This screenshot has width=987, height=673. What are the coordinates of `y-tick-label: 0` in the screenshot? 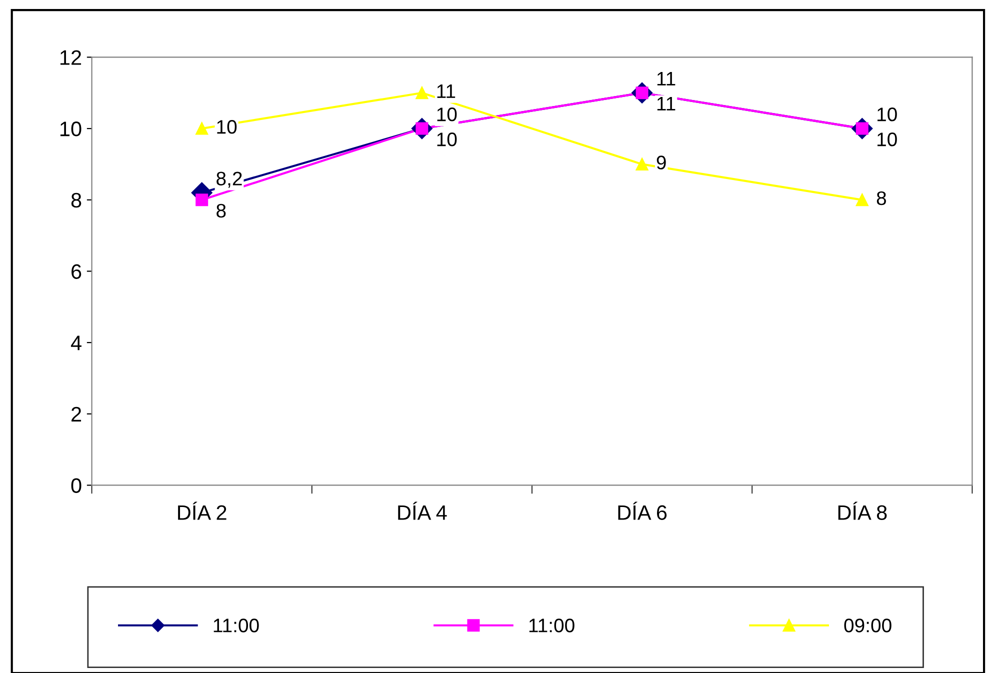 It's located at (76, 485).